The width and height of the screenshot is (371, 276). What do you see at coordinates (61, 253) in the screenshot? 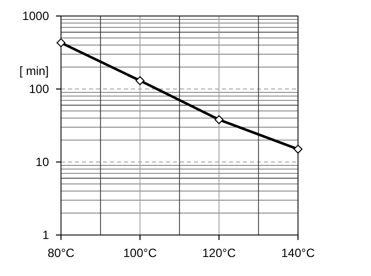
I see `x-tick-label: 80°C` at bounding box center [61, 253].